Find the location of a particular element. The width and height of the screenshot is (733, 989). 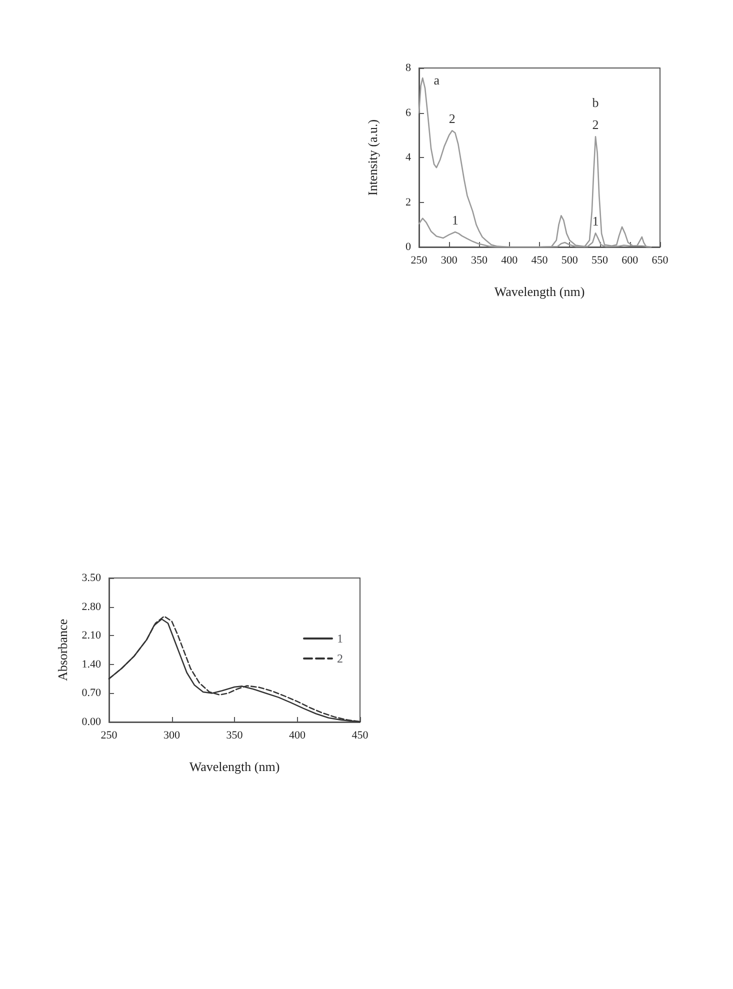

y-tick-label: 1.40 is located at coordinates (92, 664).